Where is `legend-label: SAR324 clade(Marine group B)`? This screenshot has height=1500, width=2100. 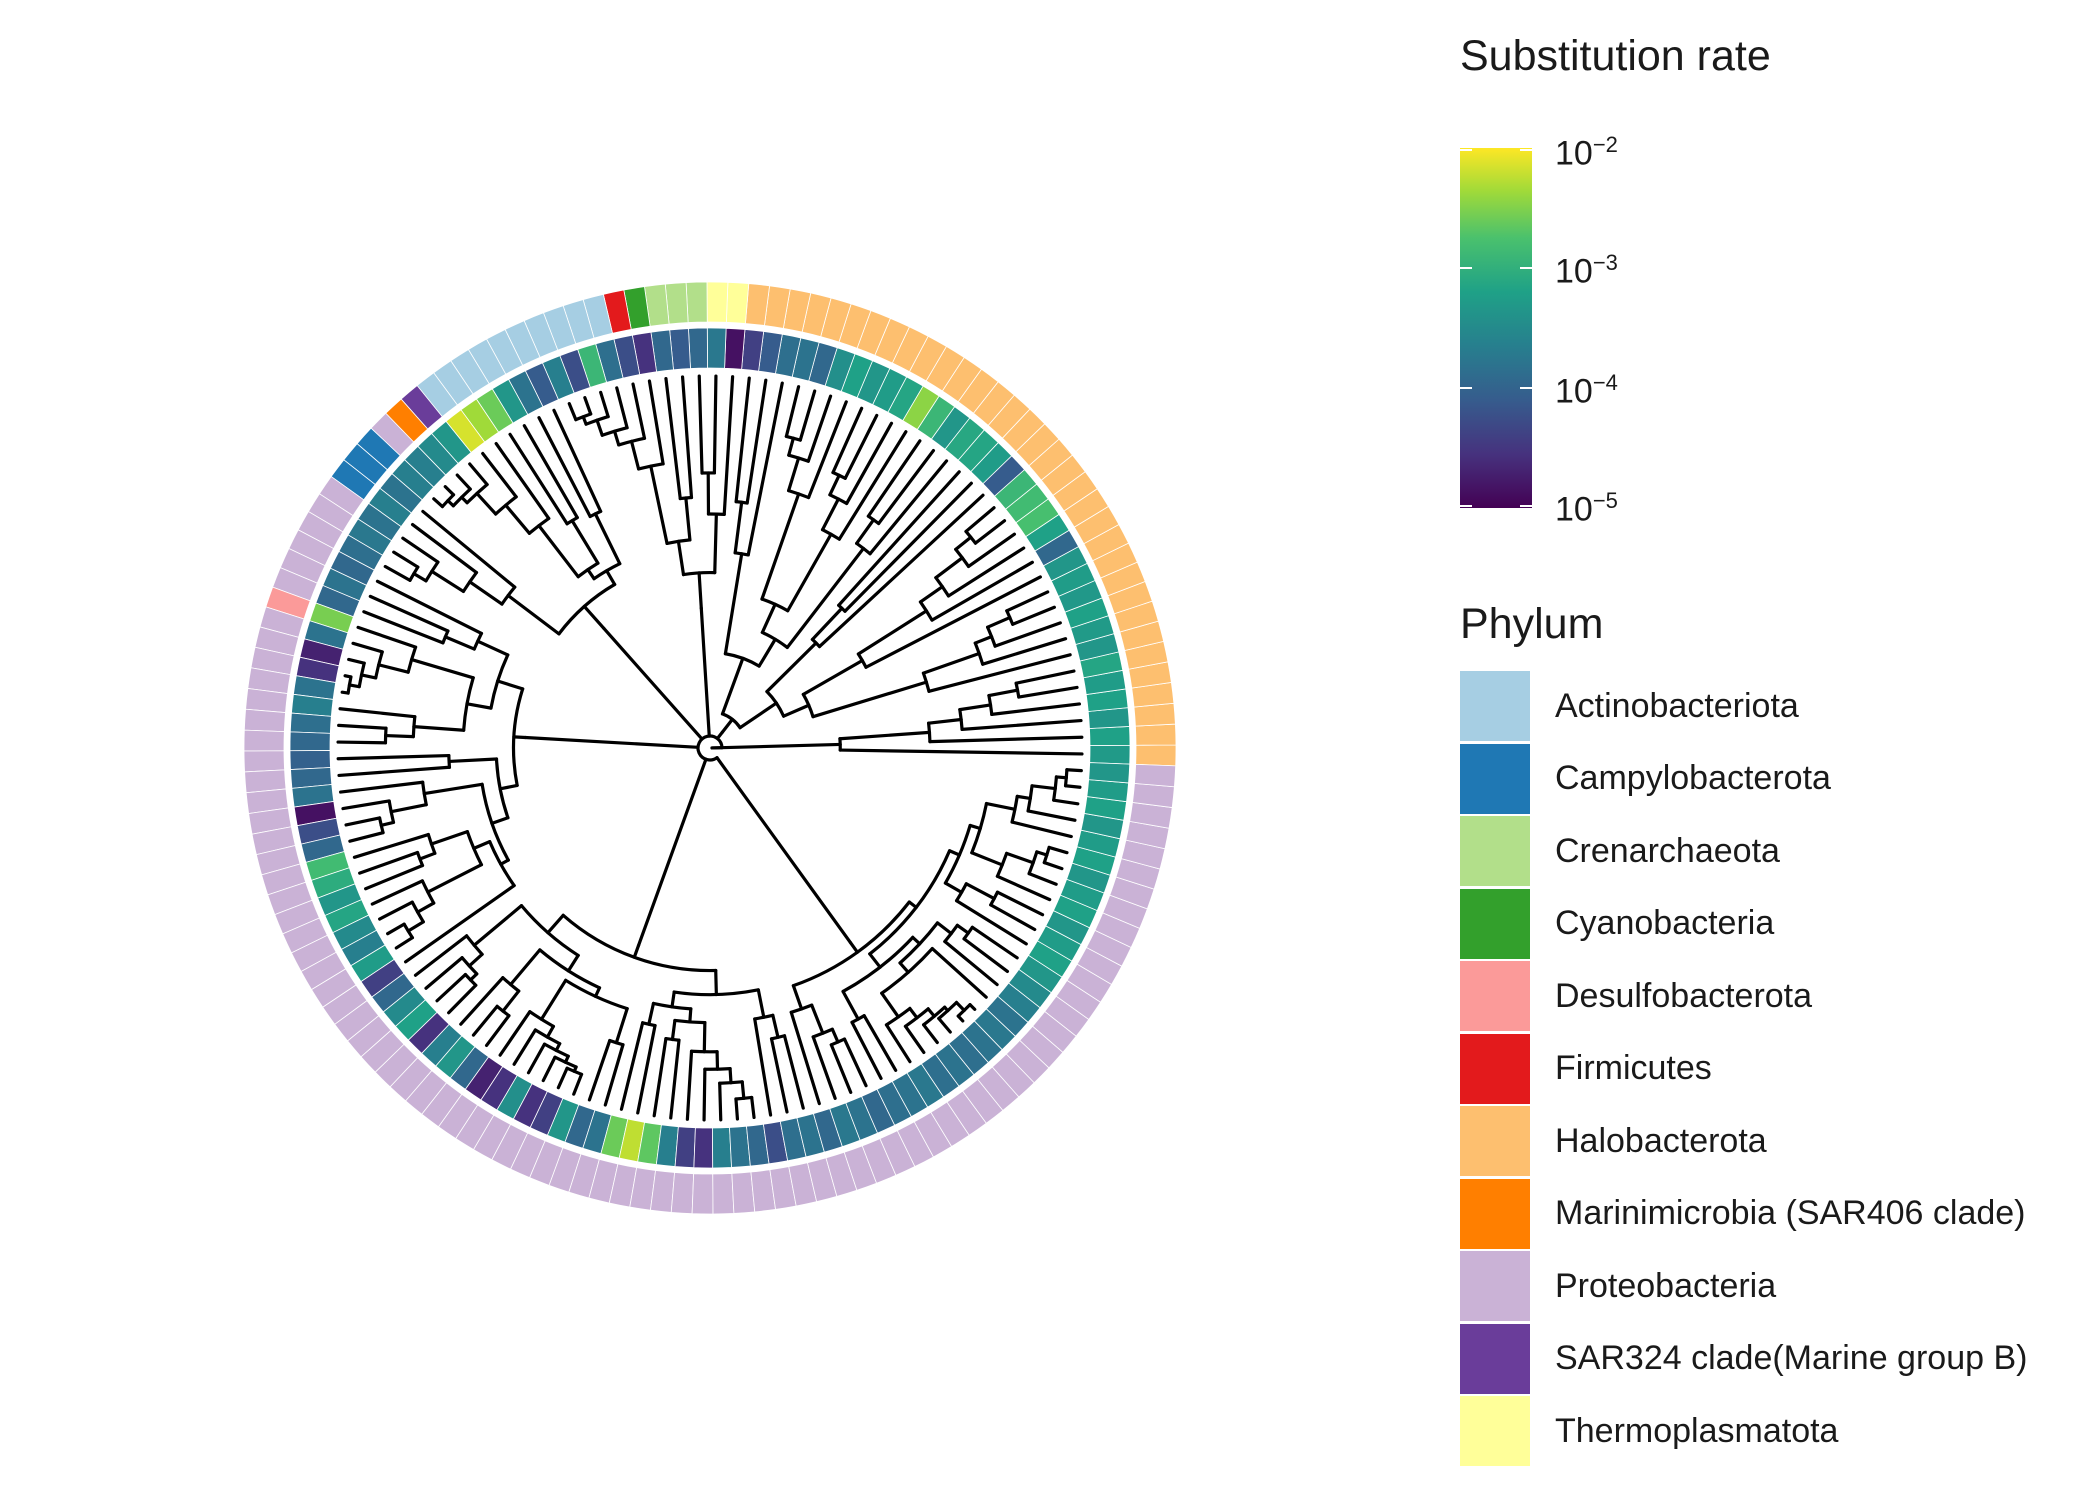
legend-label: SAR324 clade(Marine group B) is located at coordinates (1791, 1358).